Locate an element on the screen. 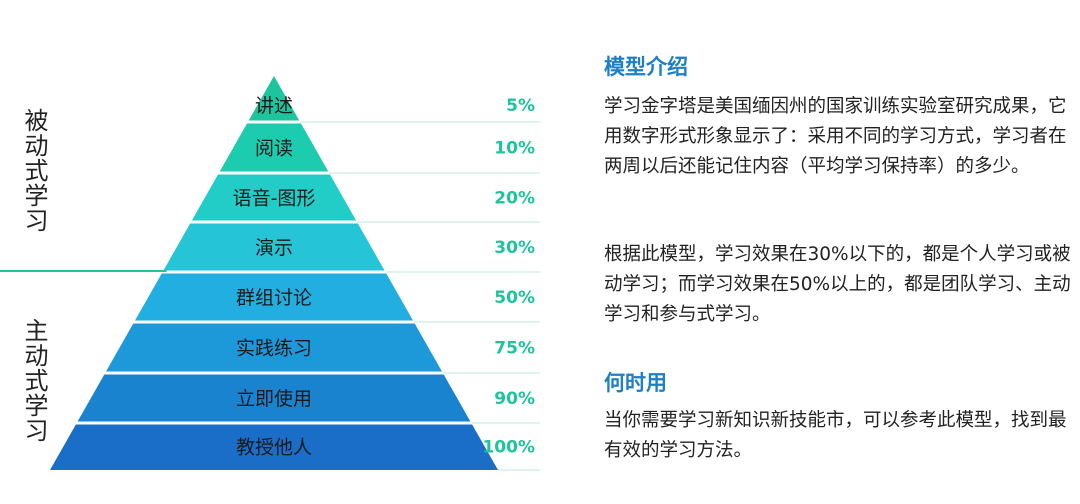  when-to-use-section: 何时用 is located at coordinates (839, 383).